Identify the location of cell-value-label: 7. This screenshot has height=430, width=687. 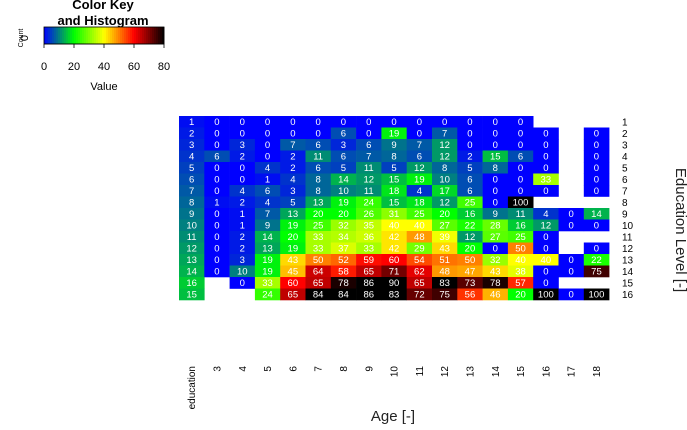
(419, 145).